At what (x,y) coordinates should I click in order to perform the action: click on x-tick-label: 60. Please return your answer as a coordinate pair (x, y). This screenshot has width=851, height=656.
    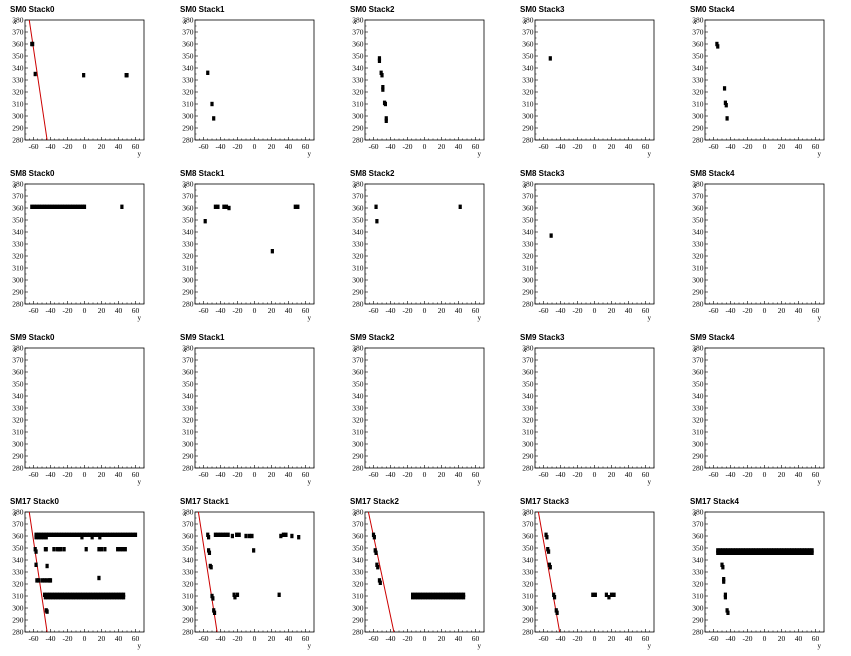
    Looking at the image, I should click on (136, 638).